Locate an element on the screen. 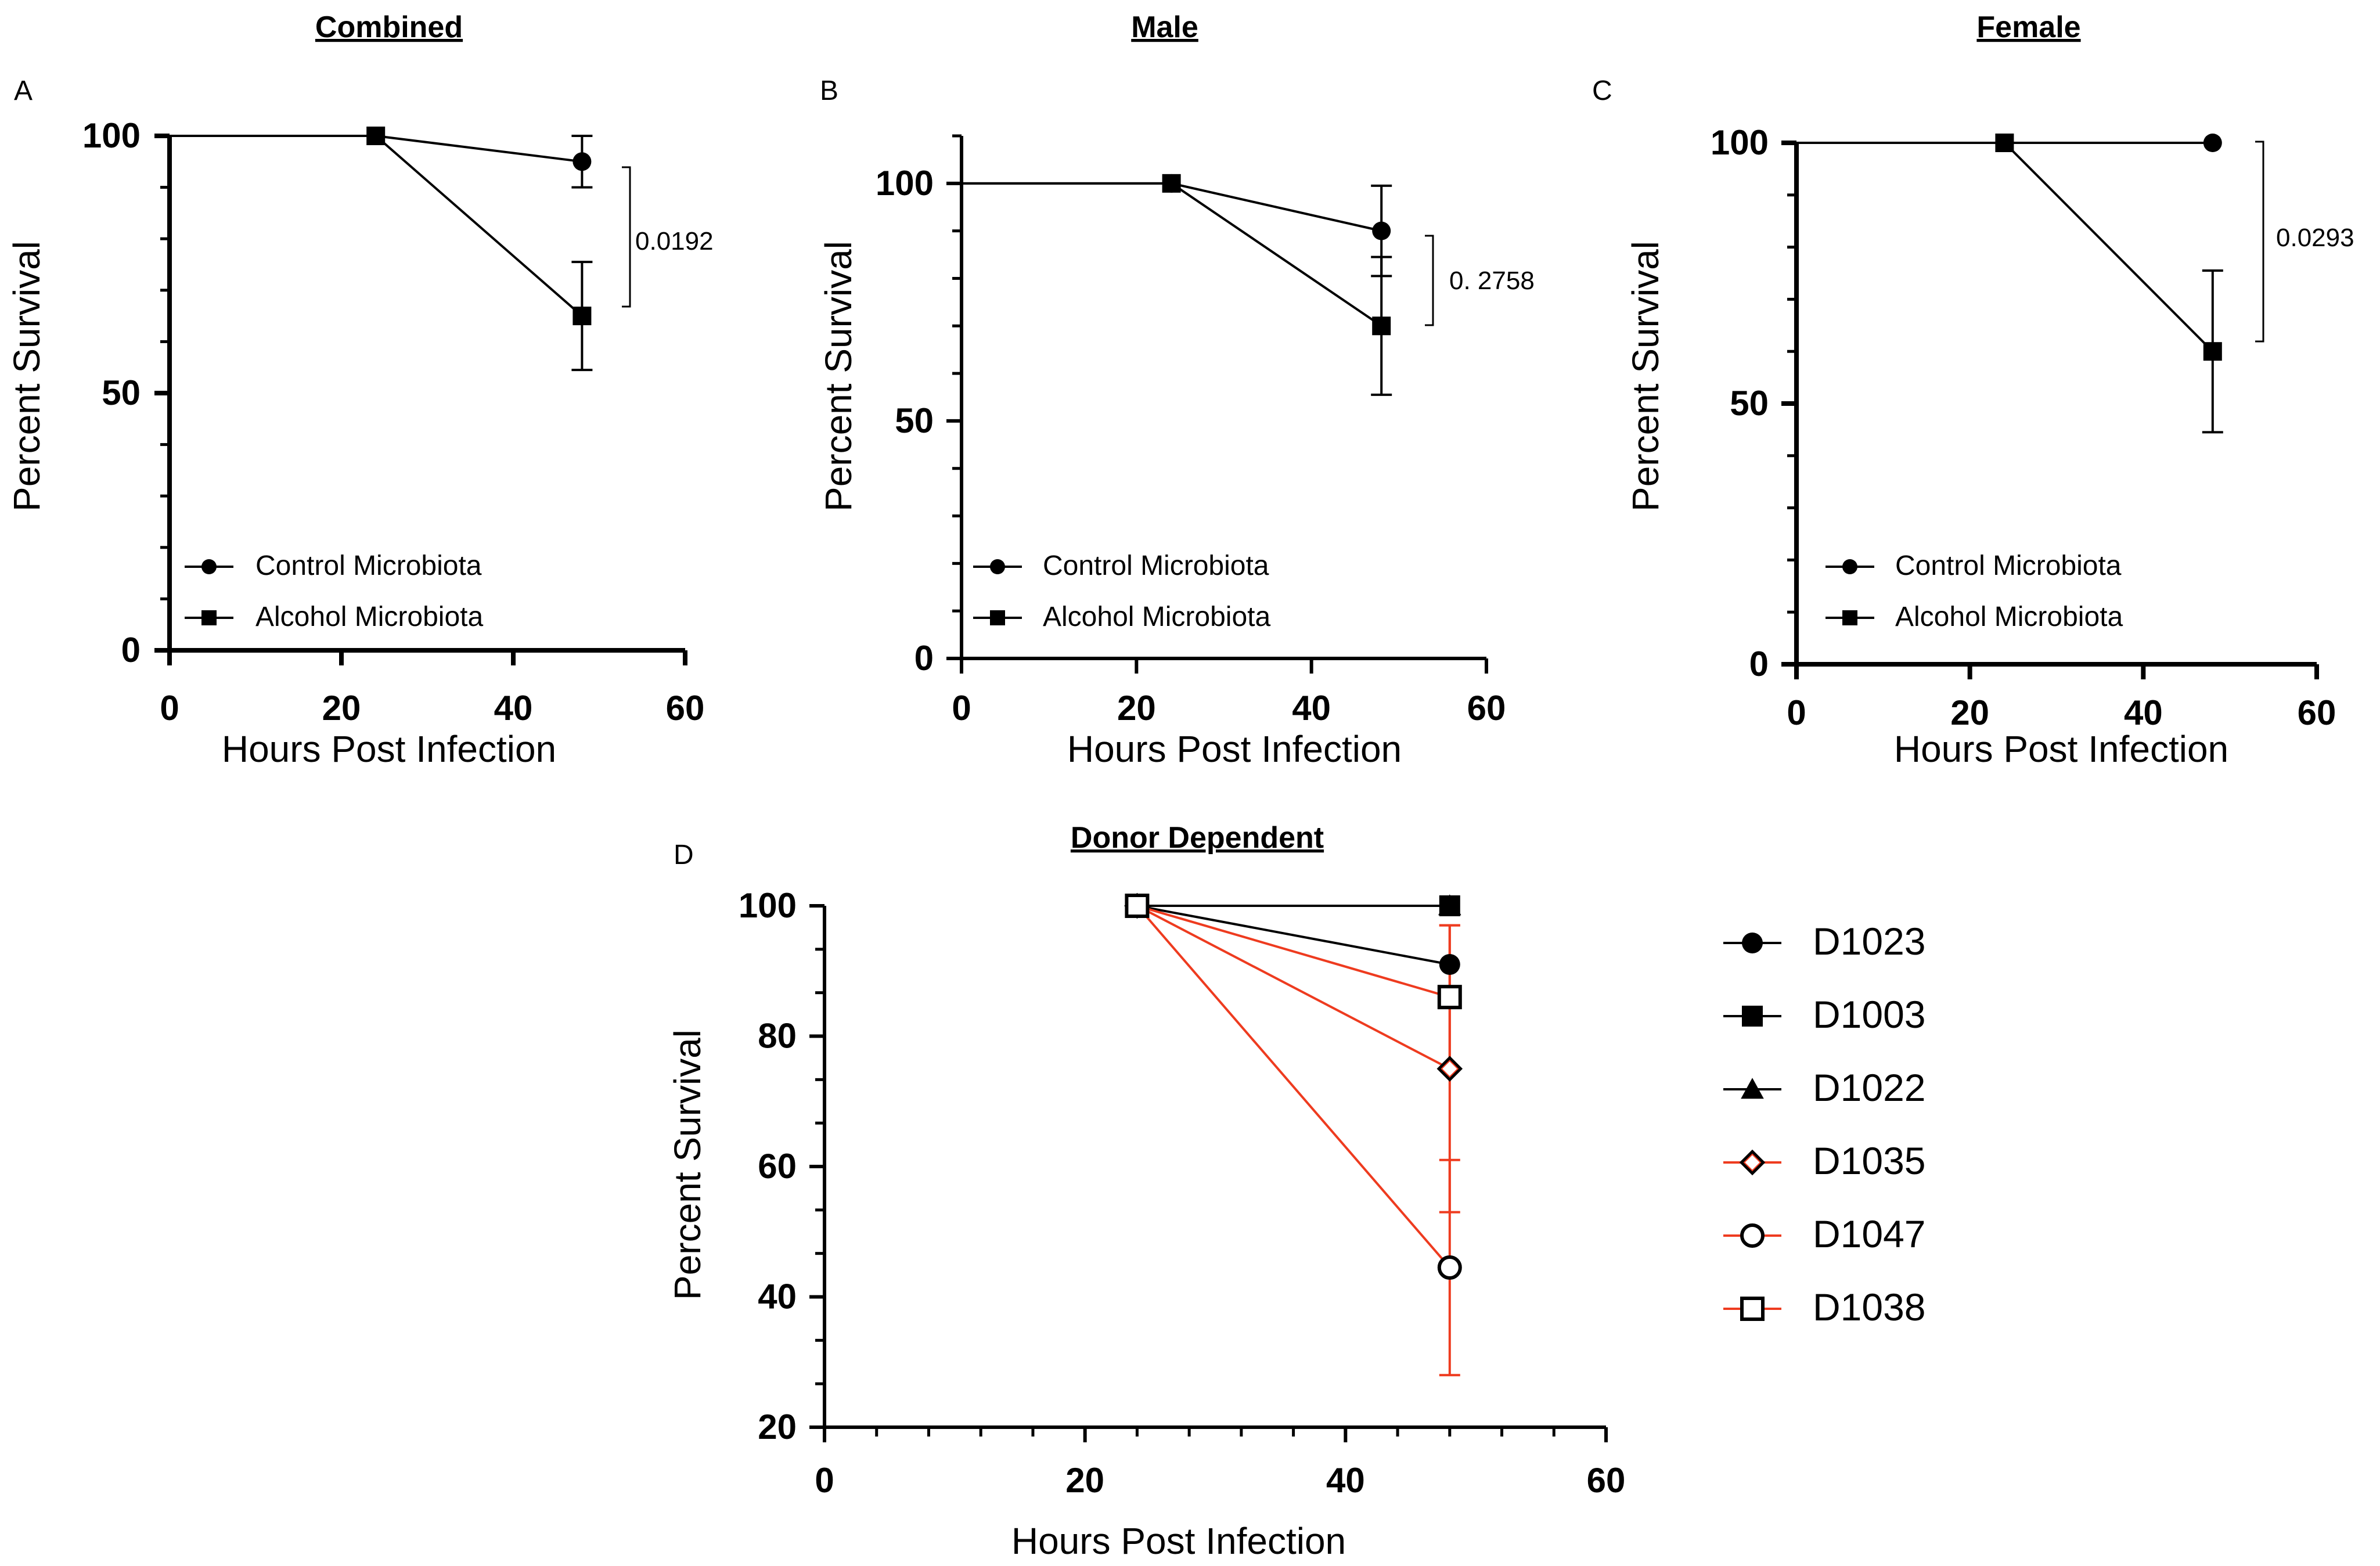 This screenshot has height=1566, width=2380. panel-letter: B is located at coordinates (829, 91).